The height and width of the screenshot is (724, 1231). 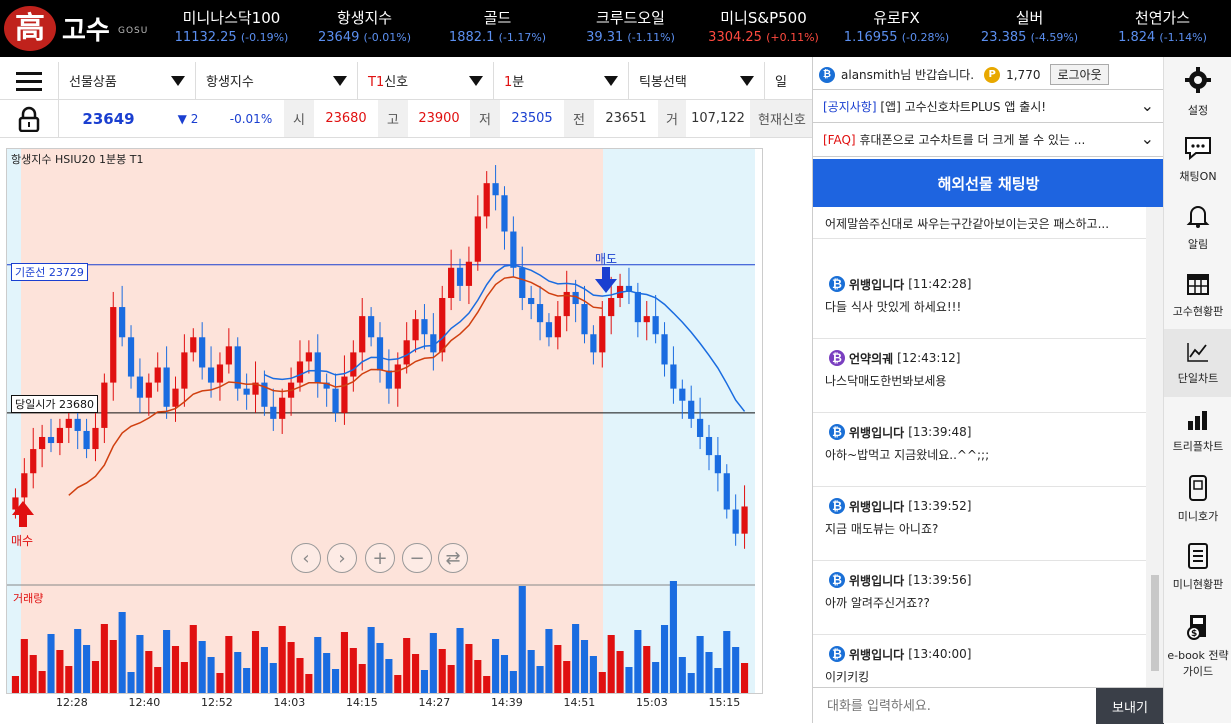 What do you see at coordinates (896, 37) in the screenshot?
I see `ticker-quote: 1.16955 (-0.28%)` at bounding box center [896, 37].